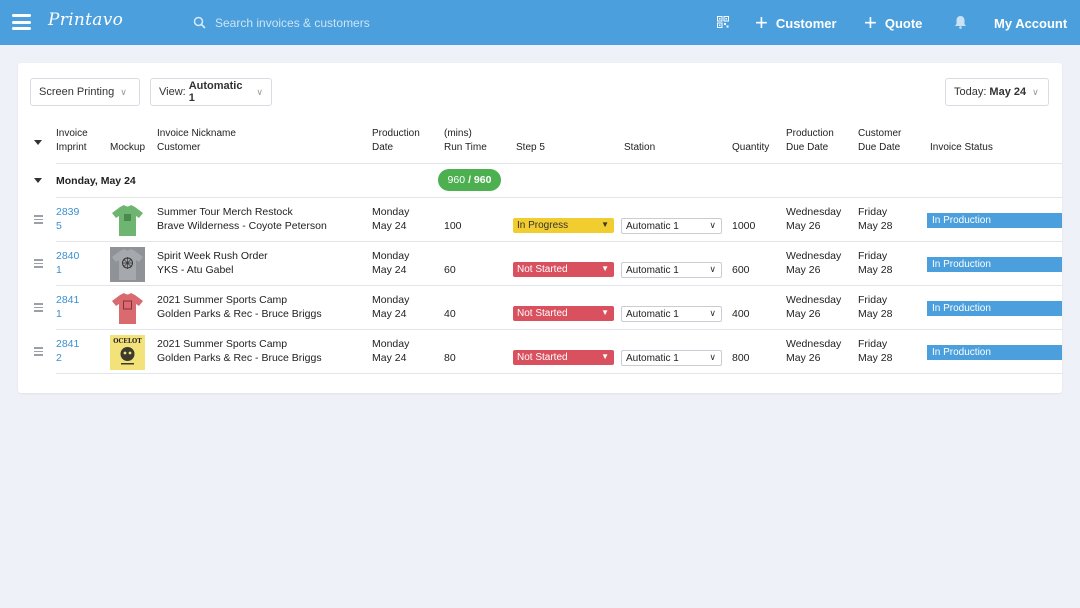  Describe the element at coordinates (751, 147) in the screenshot. I see `col-quantity: Quantity` at that location.